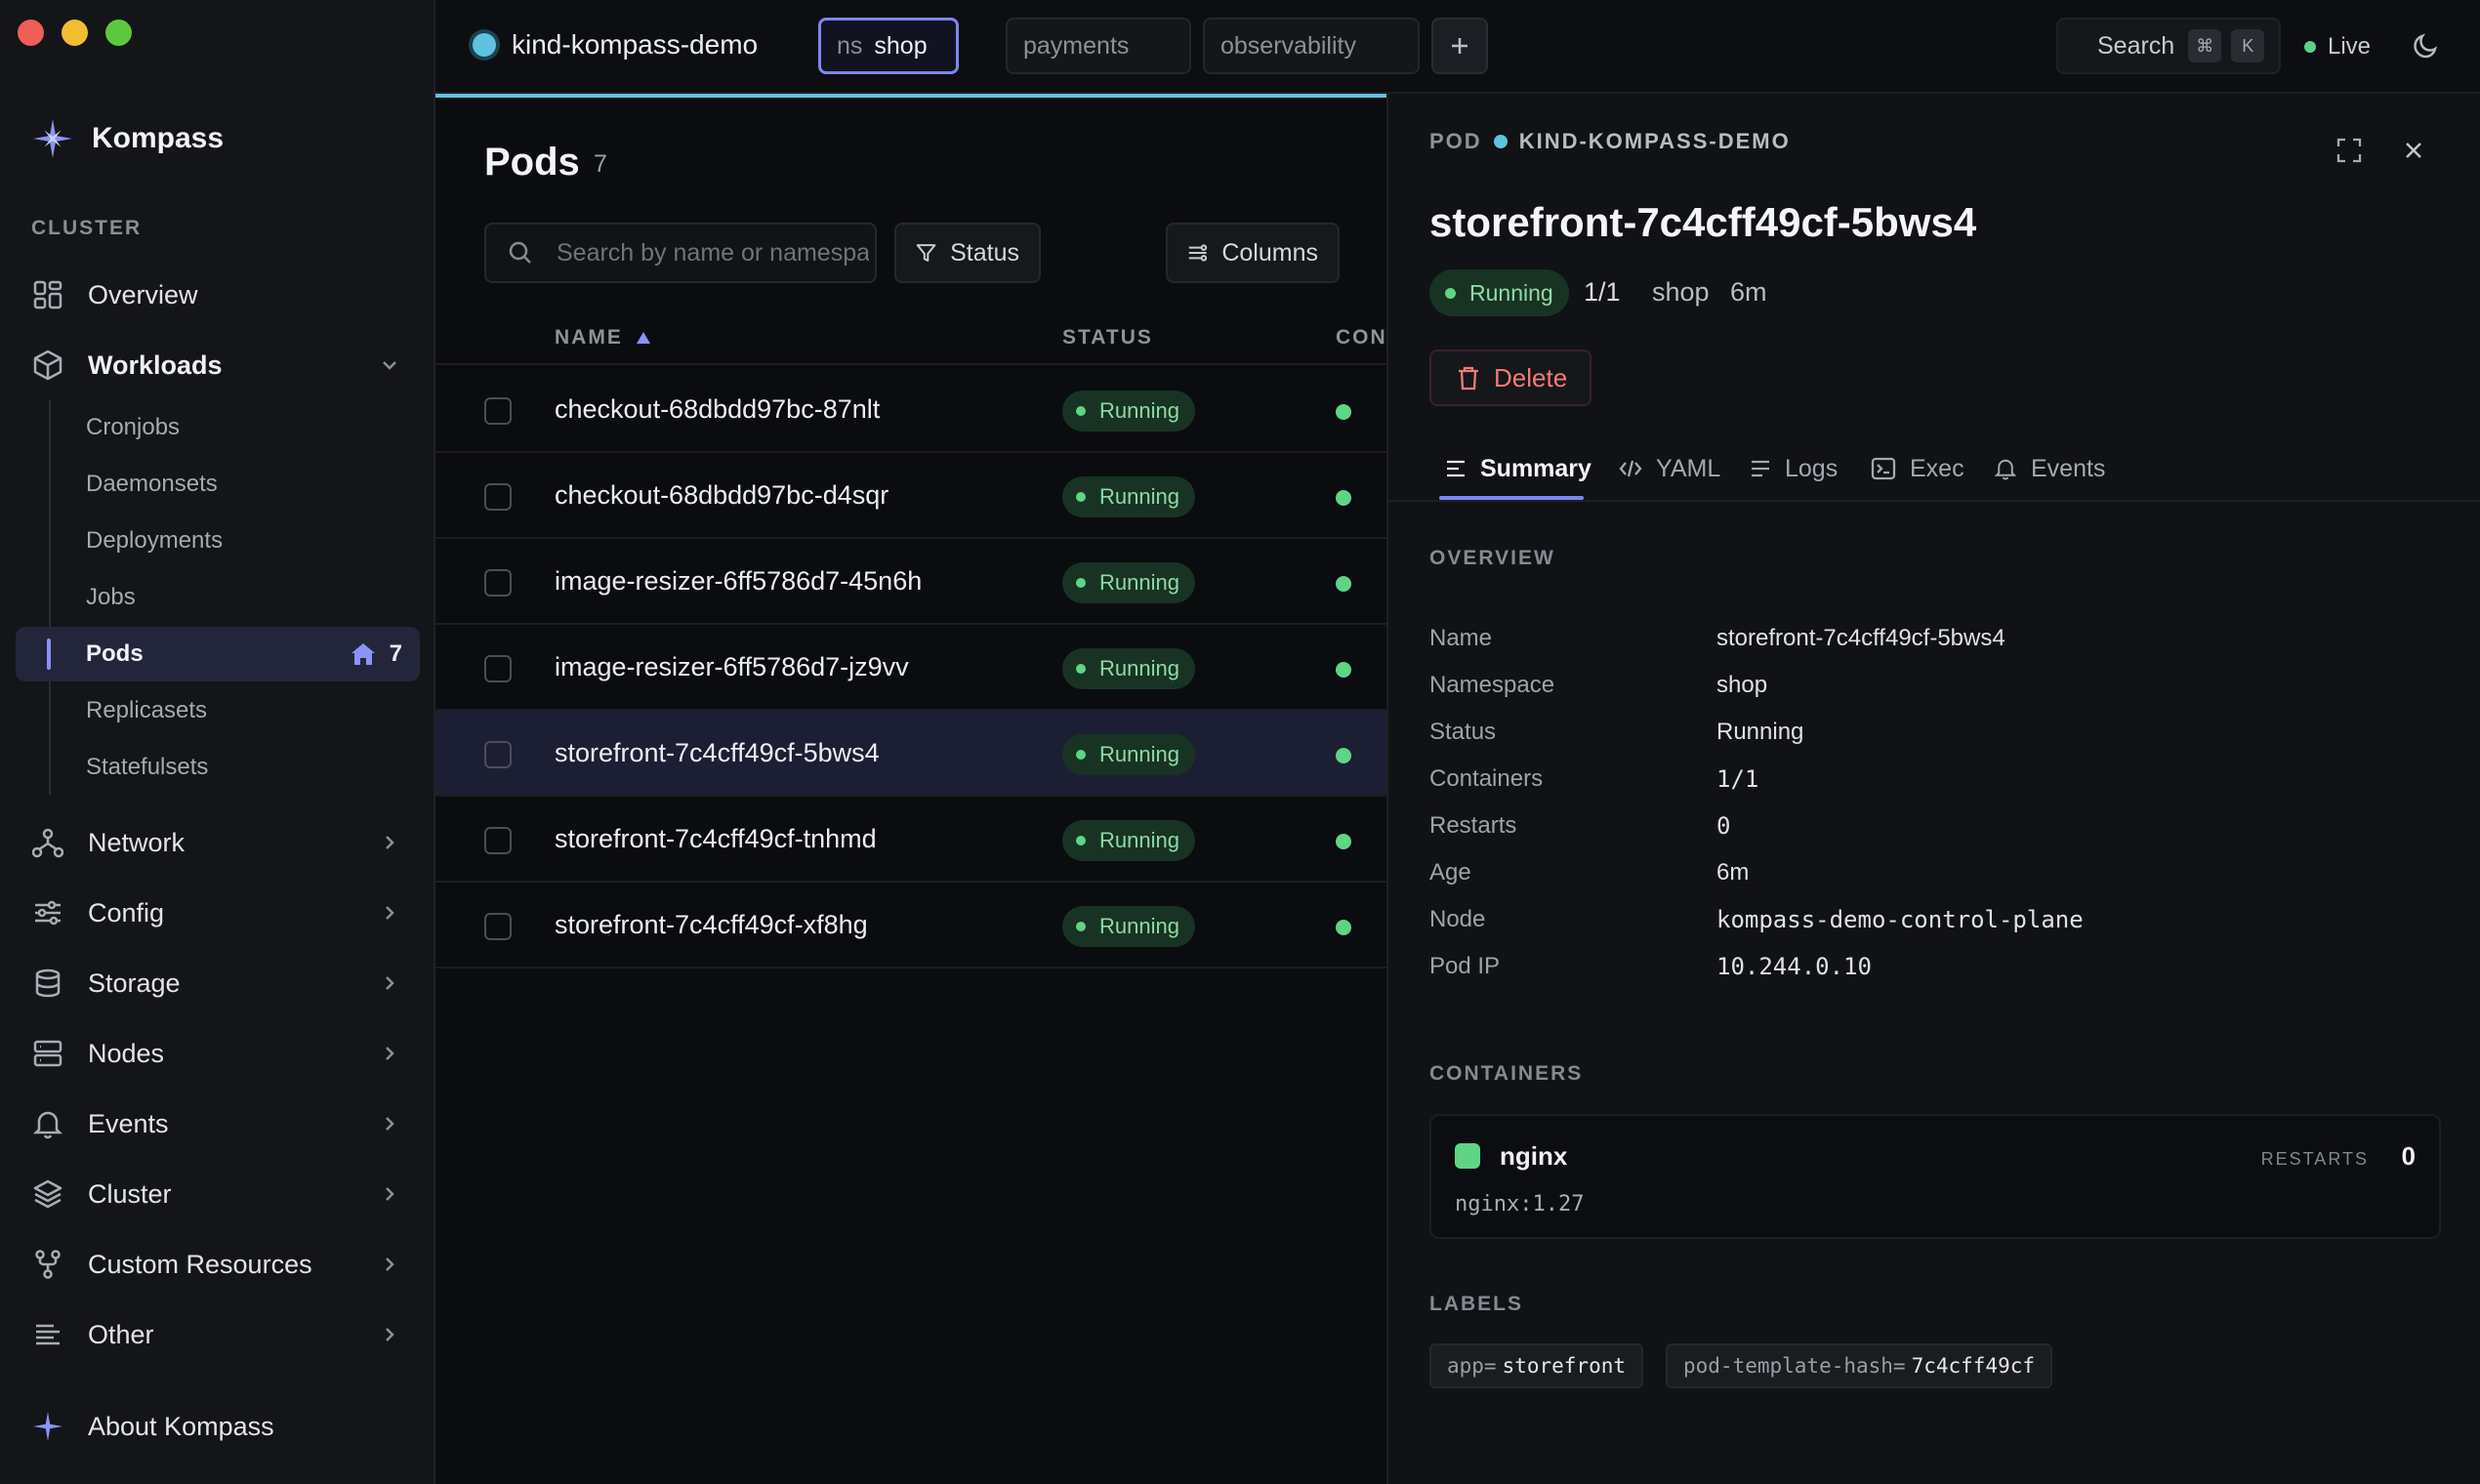 The image size is (2480, 1484). I want to click on close-icon, so click(2413, 151).